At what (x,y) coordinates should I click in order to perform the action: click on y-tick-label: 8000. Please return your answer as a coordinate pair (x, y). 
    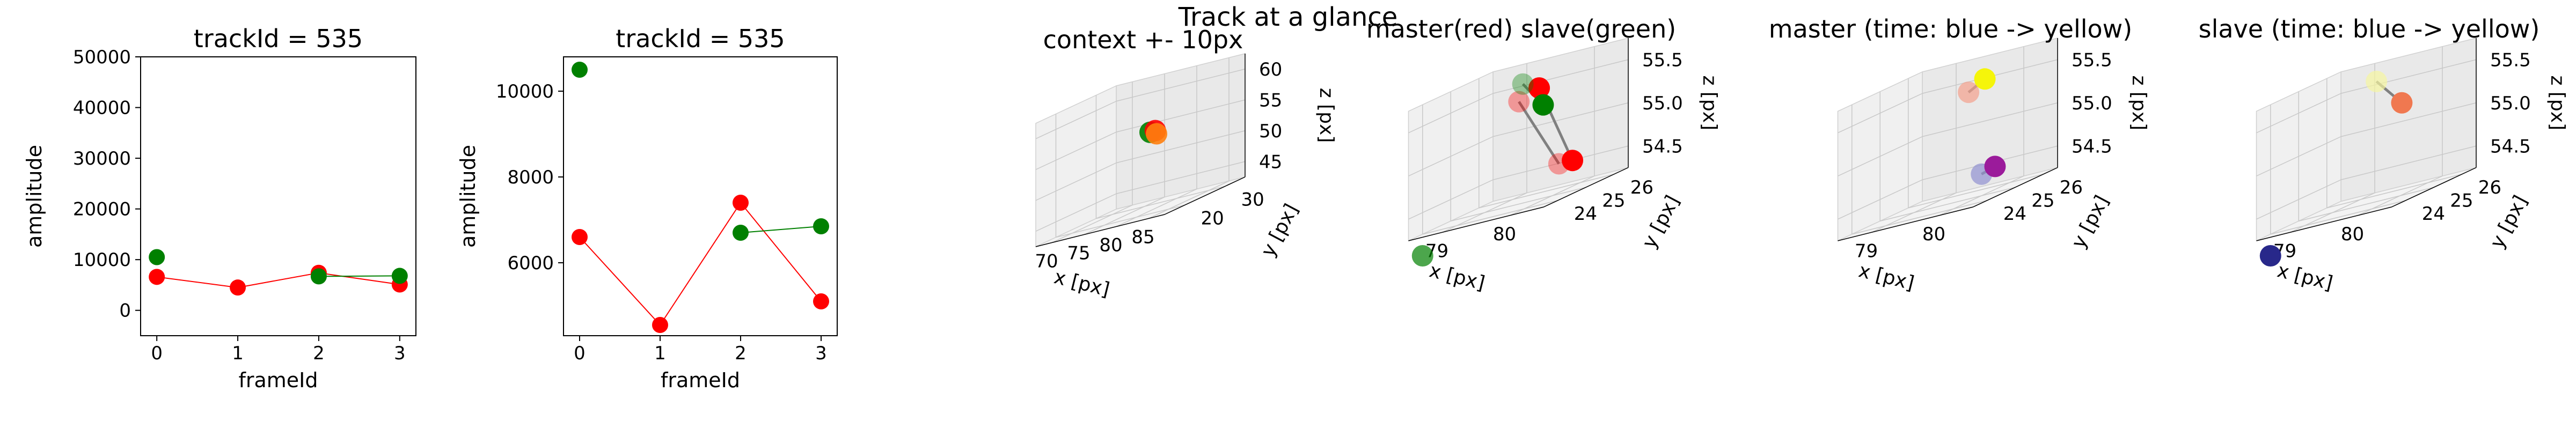
    Looking at the image, I should click on (530, 177).